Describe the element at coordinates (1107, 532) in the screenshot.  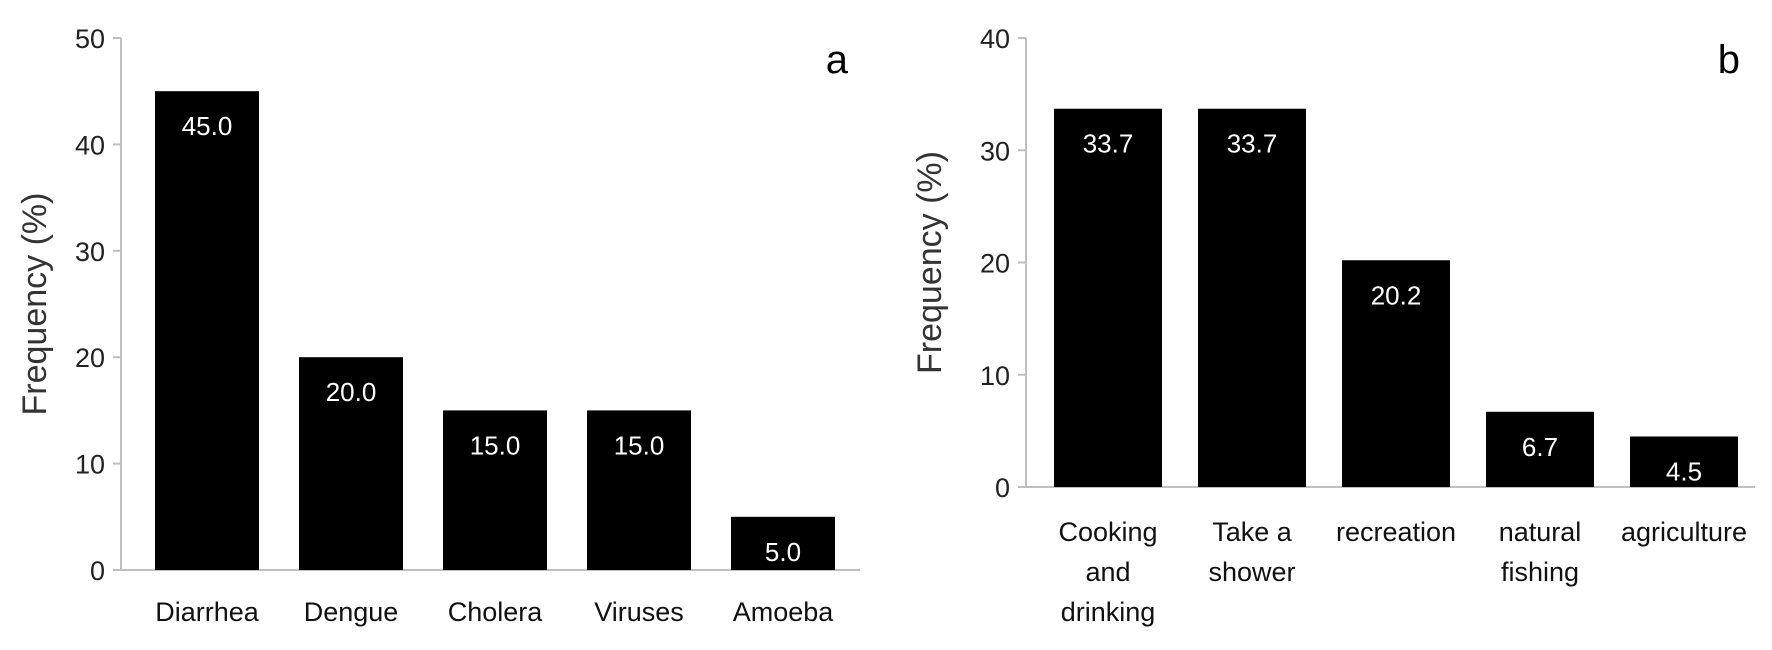
I see `x-category-label: Cooking` at that location.